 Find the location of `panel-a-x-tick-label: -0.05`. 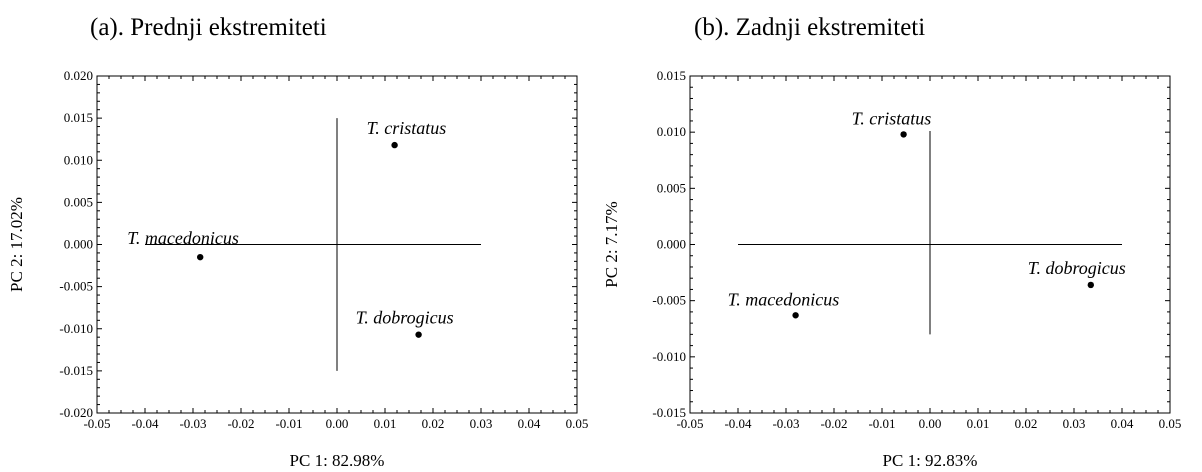

panel-a-x-tick-label: -0.05 is located at coordinates (96, 423).